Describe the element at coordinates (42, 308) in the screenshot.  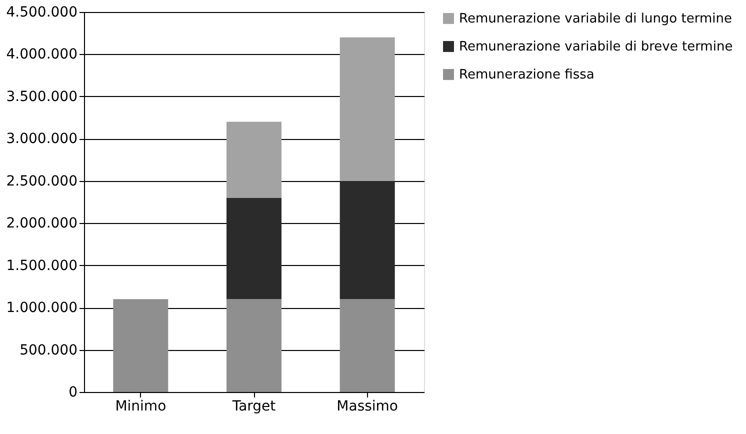
I see `y-tick-label: 1.000.000` at that location.